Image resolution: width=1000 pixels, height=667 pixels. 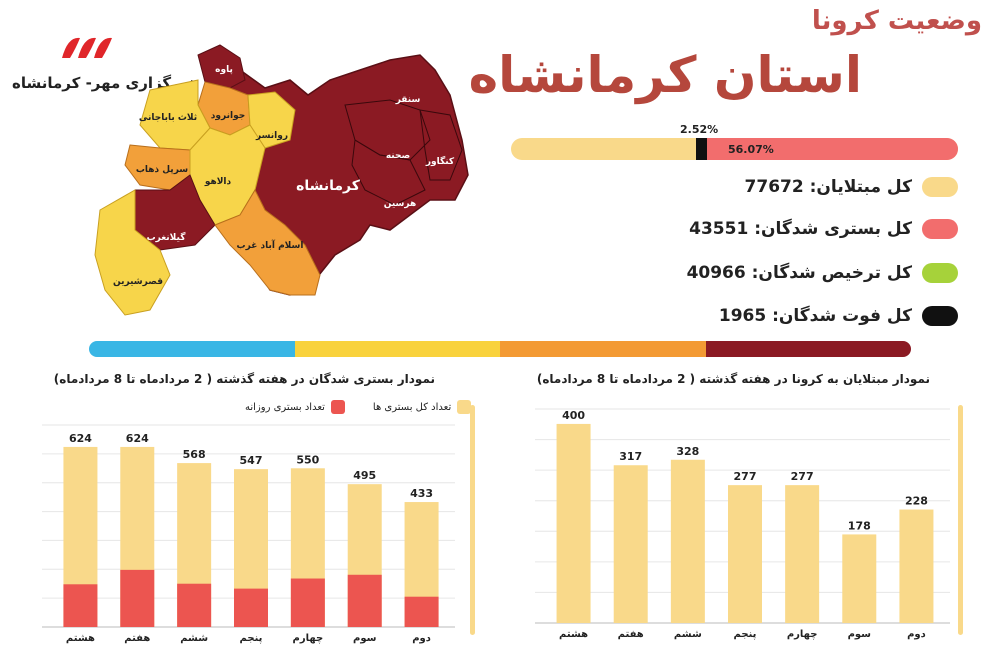 What do you see at coordinates (464, 407) in the screenshot?
I see `legend-swatch-total` at bounding box center [464, 407].